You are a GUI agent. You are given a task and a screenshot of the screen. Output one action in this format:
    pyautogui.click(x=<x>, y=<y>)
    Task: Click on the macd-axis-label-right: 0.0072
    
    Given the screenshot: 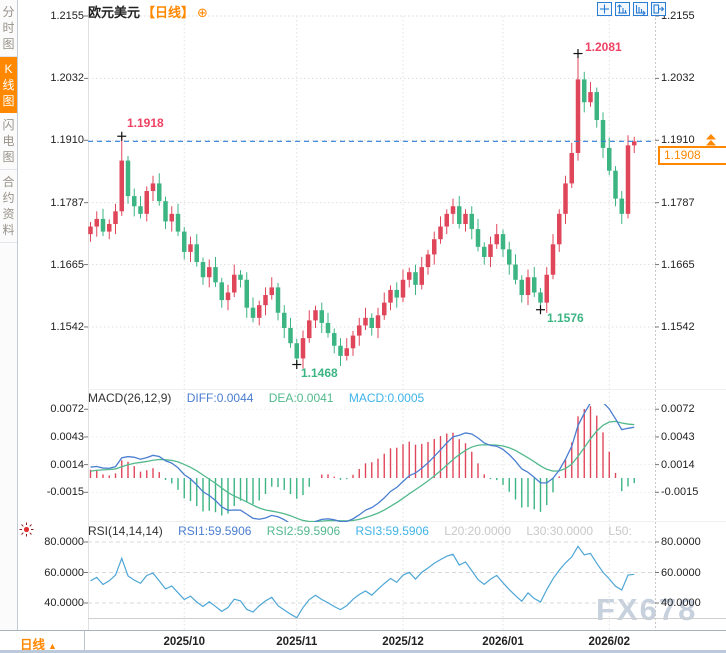 What is the action you would take?
    pyautogui.click(x=678, y=409)
    